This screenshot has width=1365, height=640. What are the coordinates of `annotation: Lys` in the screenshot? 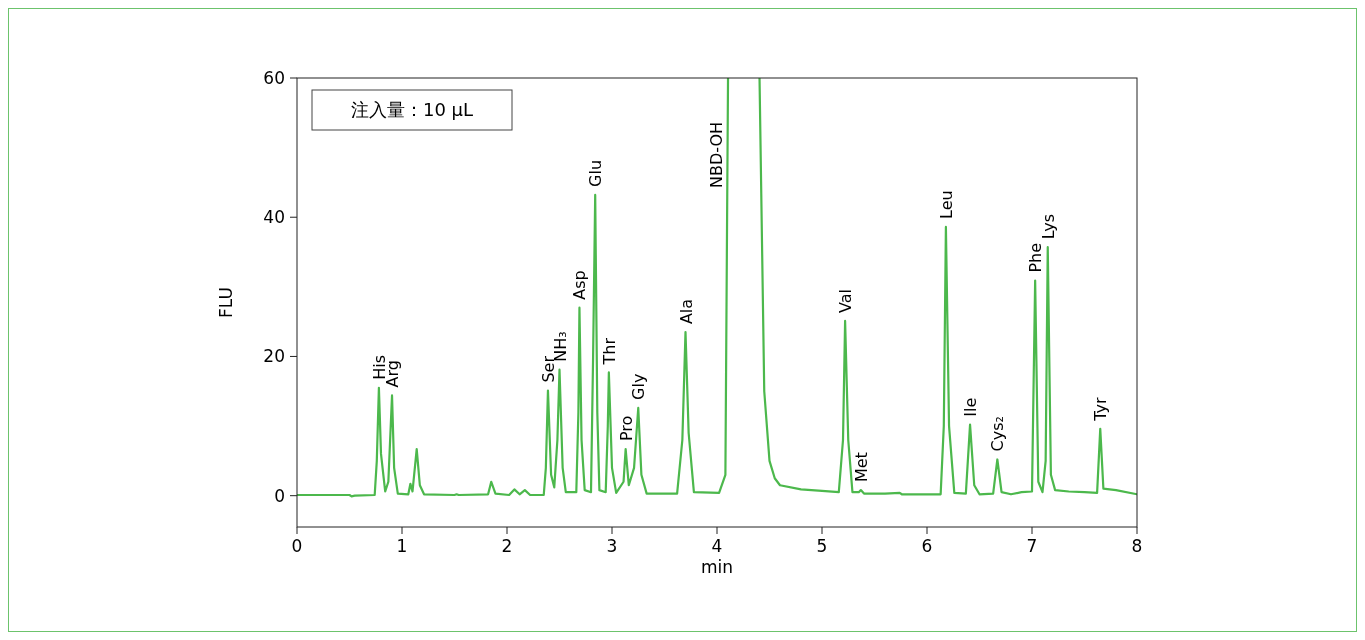 It's located at (1048, 226).